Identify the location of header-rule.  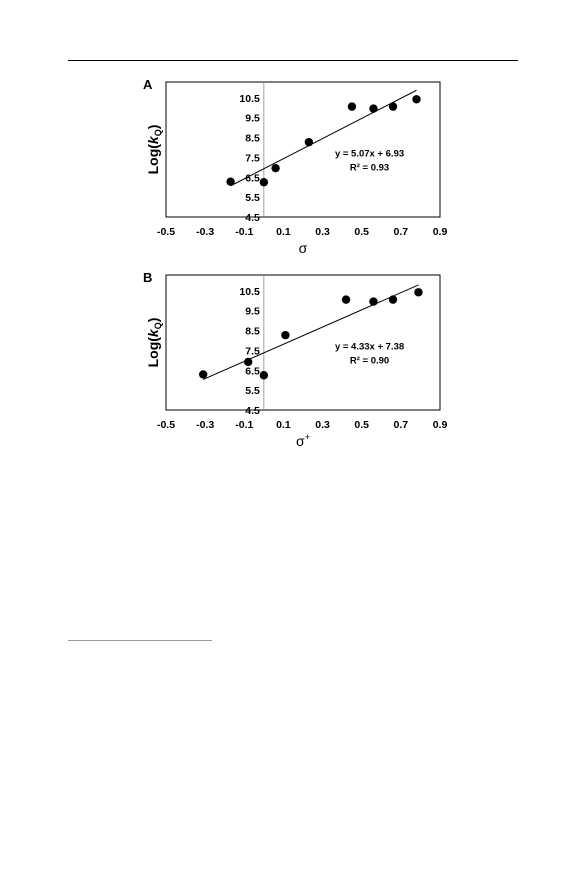
(293, 60).